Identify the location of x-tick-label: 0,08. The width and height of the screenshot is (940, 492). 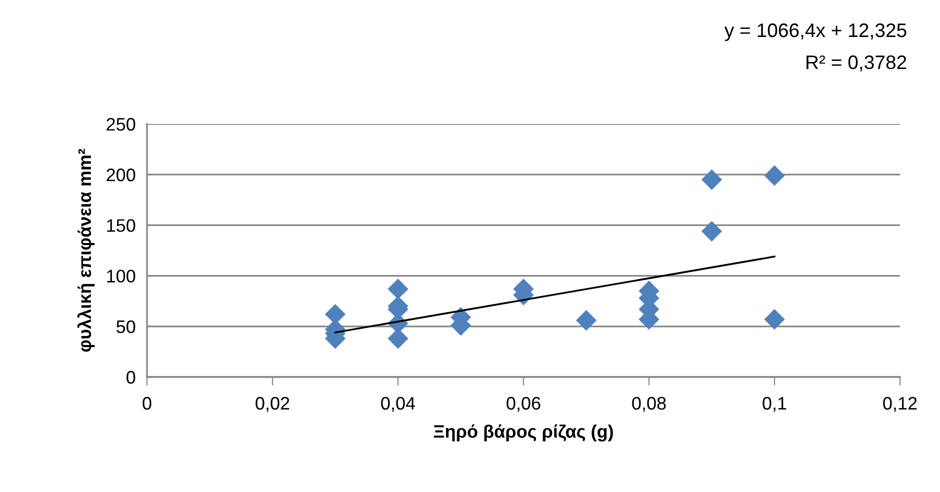
(649, 404).